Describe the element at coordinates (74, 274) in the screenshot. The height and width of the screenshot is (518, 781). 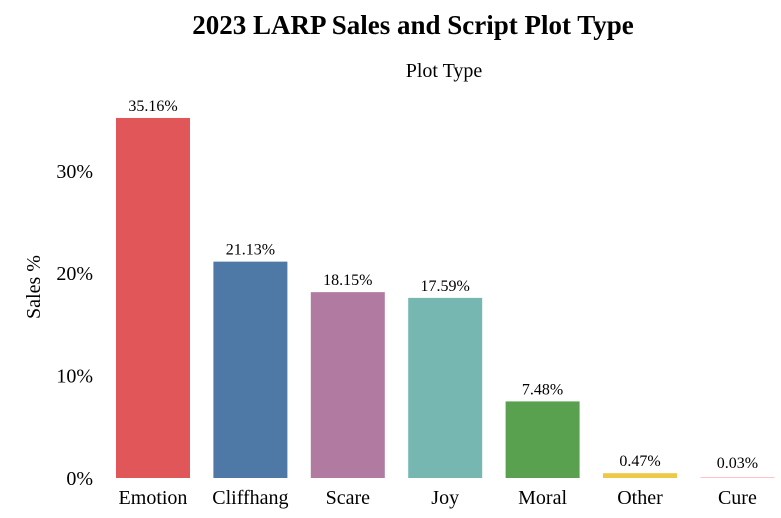
I see `y-tick-label: 20%` at that location.